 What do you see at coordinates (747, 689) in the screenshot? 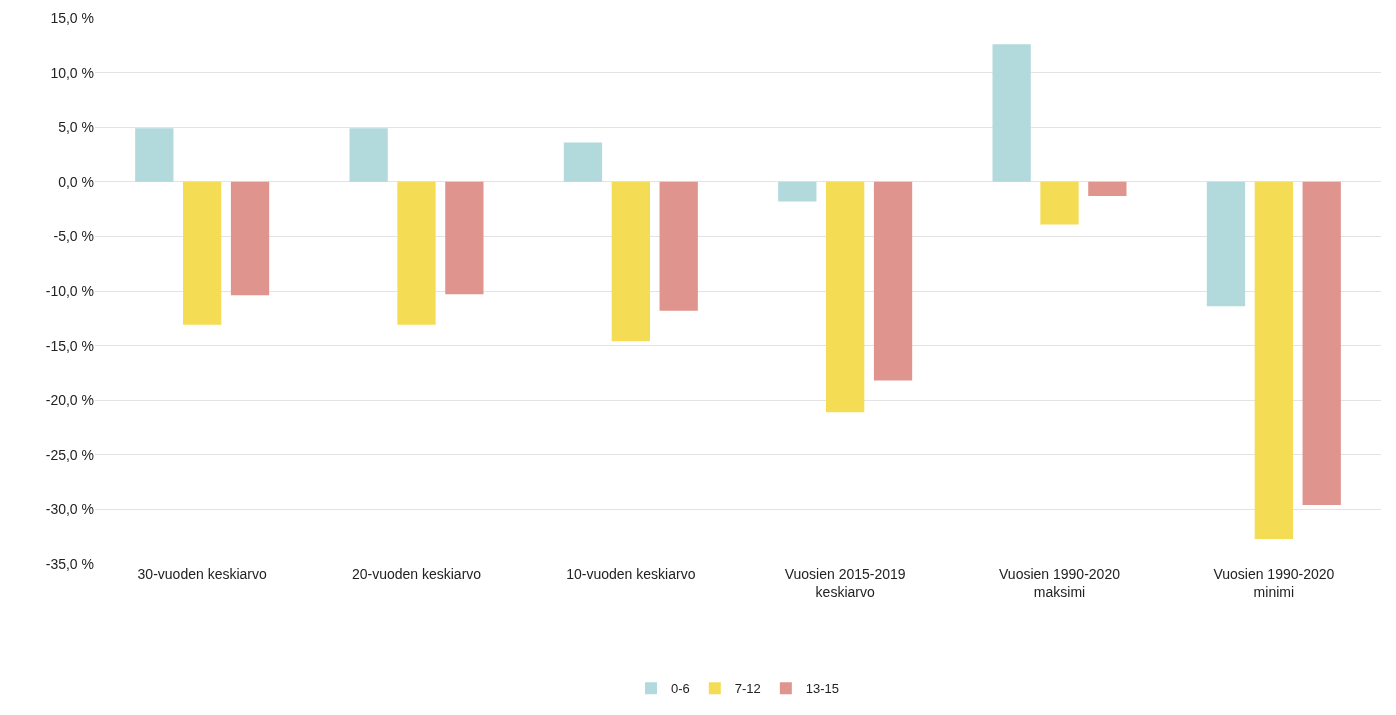
I see `legend-label: 7-12` at bounding box center [747, 689].